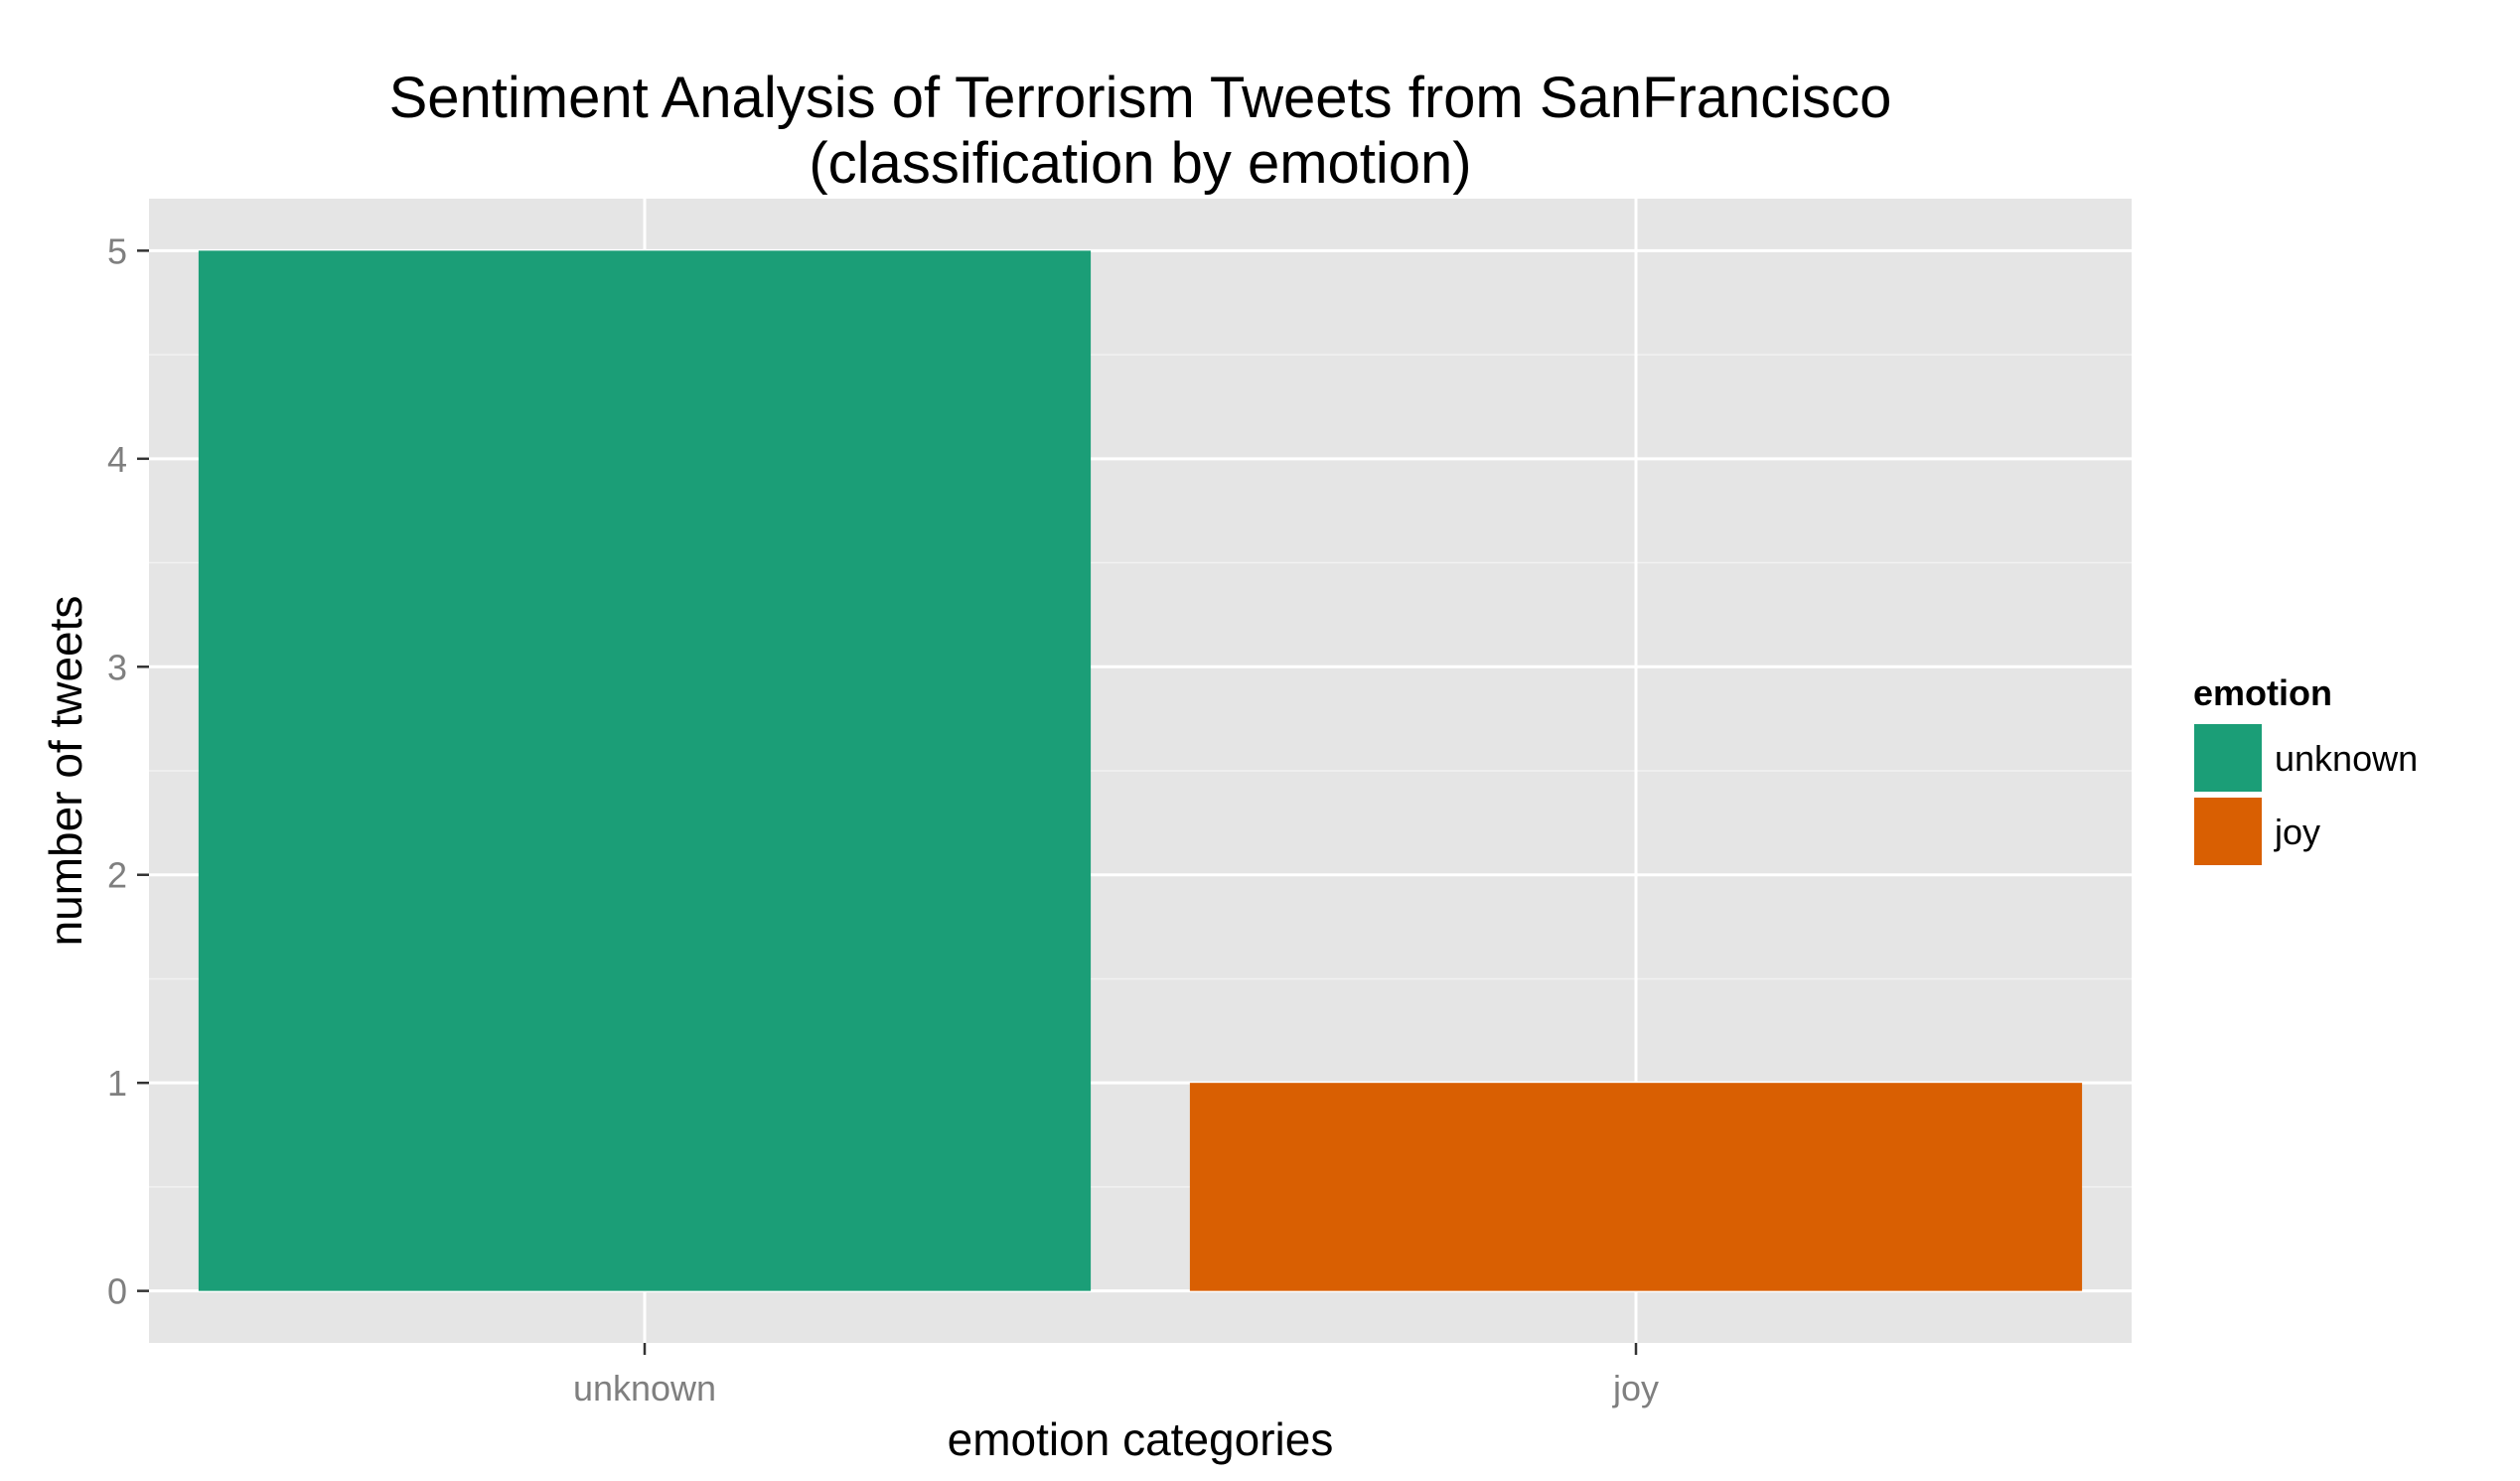 The width and height of the screenshot is (2520, 1481). What do you see at coordinates (117, 459) in the screenshot?
I see `y-tick-label: 4` at bounding box center [117, 459].